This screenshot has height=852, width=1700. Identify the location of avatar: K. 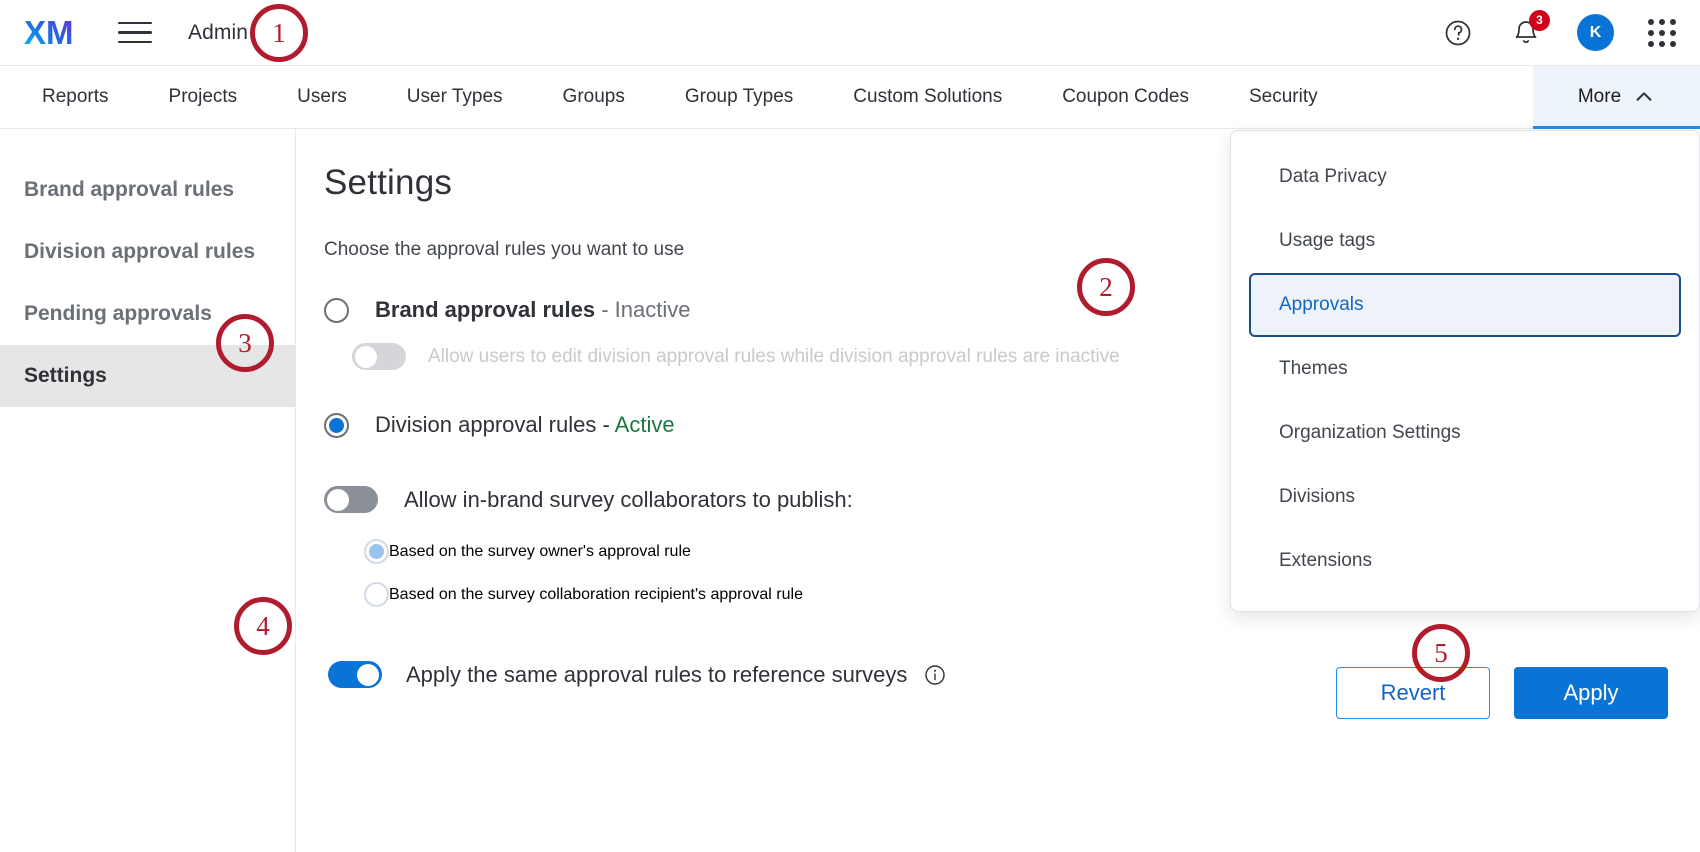
(1595, 32).